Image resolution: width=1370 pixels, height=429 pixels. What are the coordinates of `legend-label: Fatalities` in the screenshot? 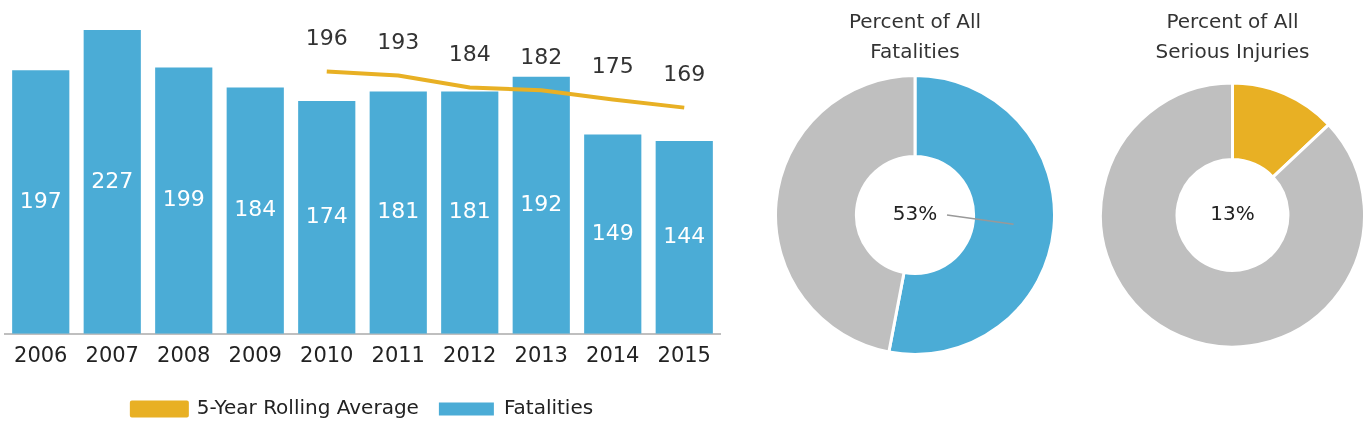 It's located at (548, 407).